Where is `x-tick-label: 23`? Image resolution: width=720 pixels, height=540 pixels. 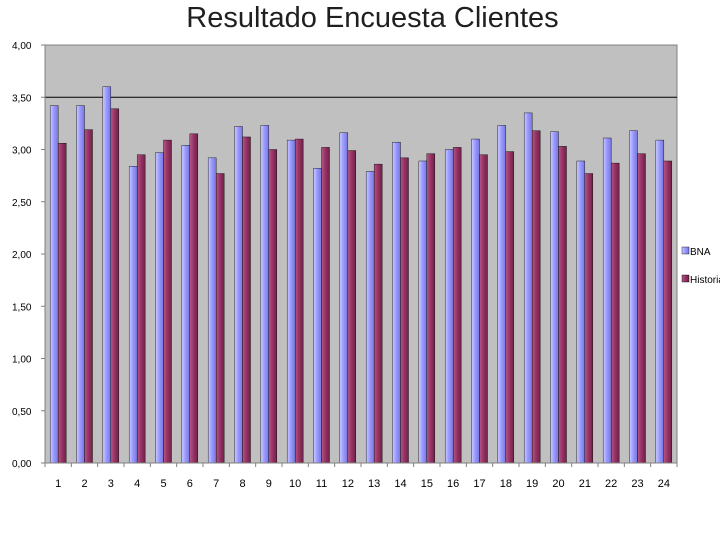 x-tick-label: 23 is located at coordinates (637, 484).